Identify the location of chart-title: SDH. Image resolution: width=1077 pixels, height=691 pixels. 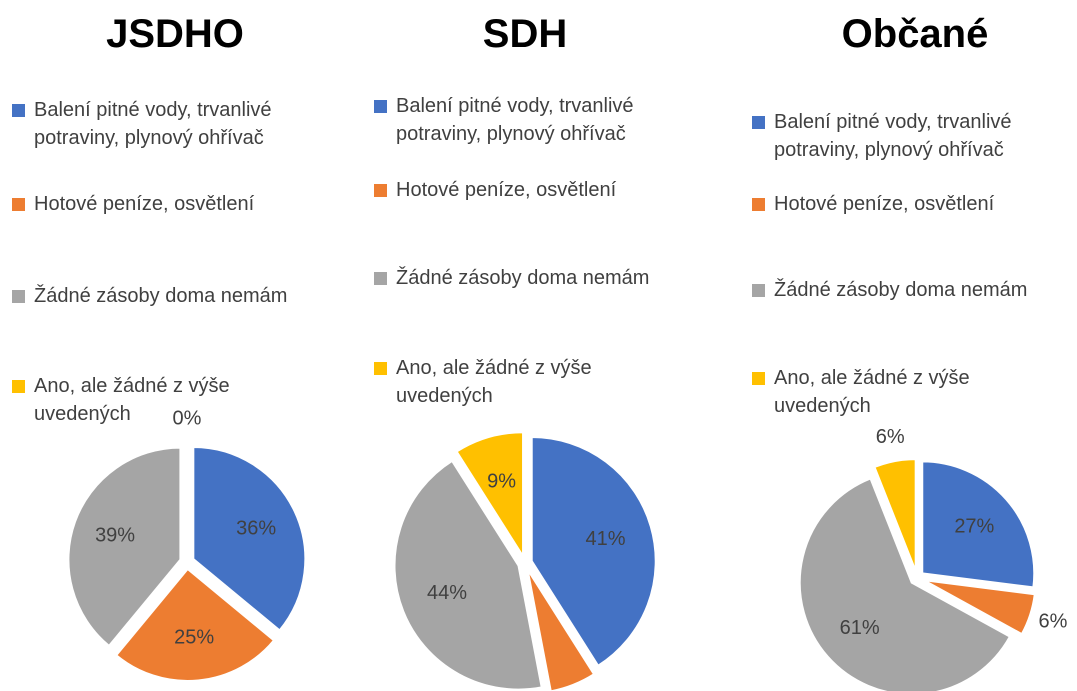
(525, 34).